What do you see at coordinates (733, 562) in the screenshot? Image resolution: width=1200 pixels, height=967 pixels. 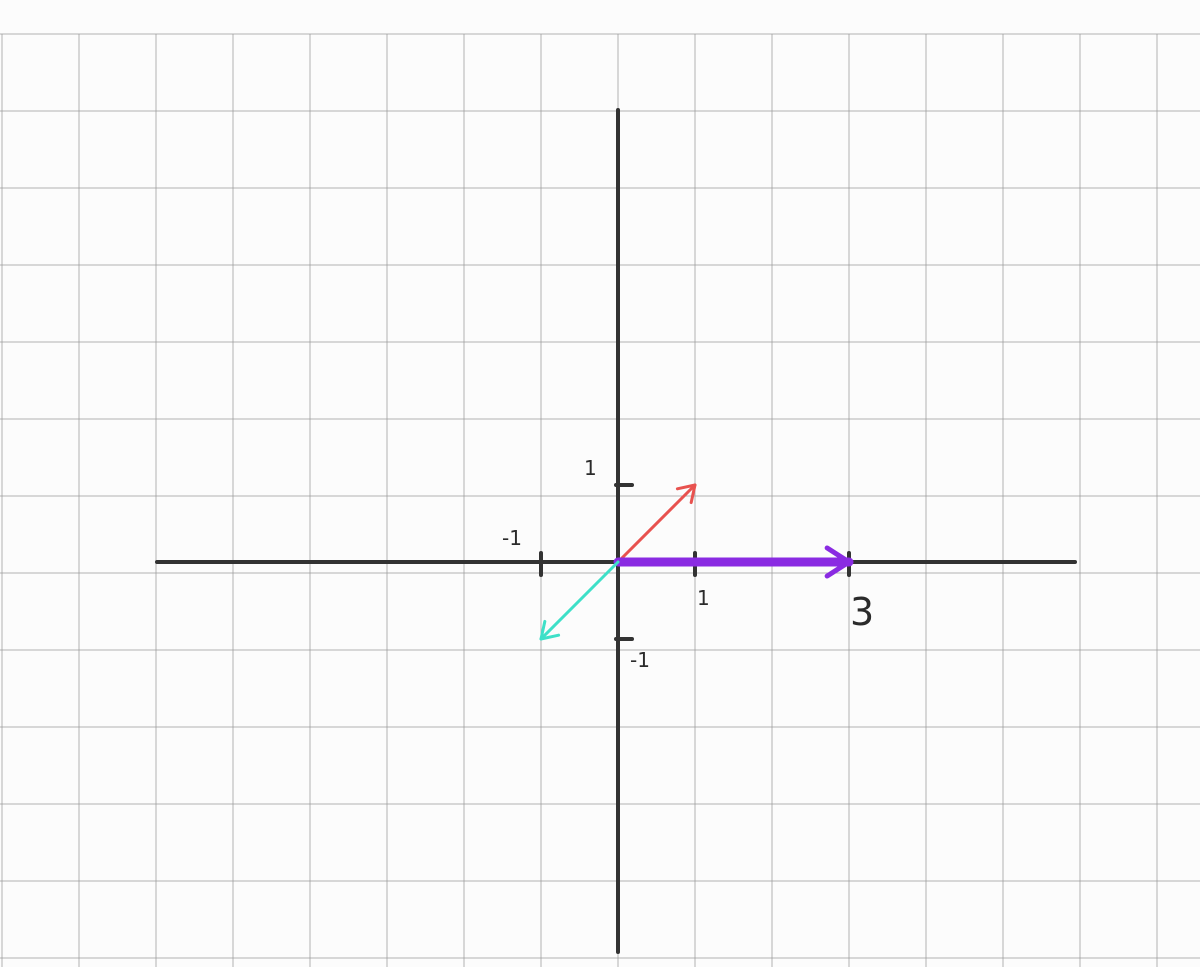 I see `vector-purple` at bounding box center [733, 562].